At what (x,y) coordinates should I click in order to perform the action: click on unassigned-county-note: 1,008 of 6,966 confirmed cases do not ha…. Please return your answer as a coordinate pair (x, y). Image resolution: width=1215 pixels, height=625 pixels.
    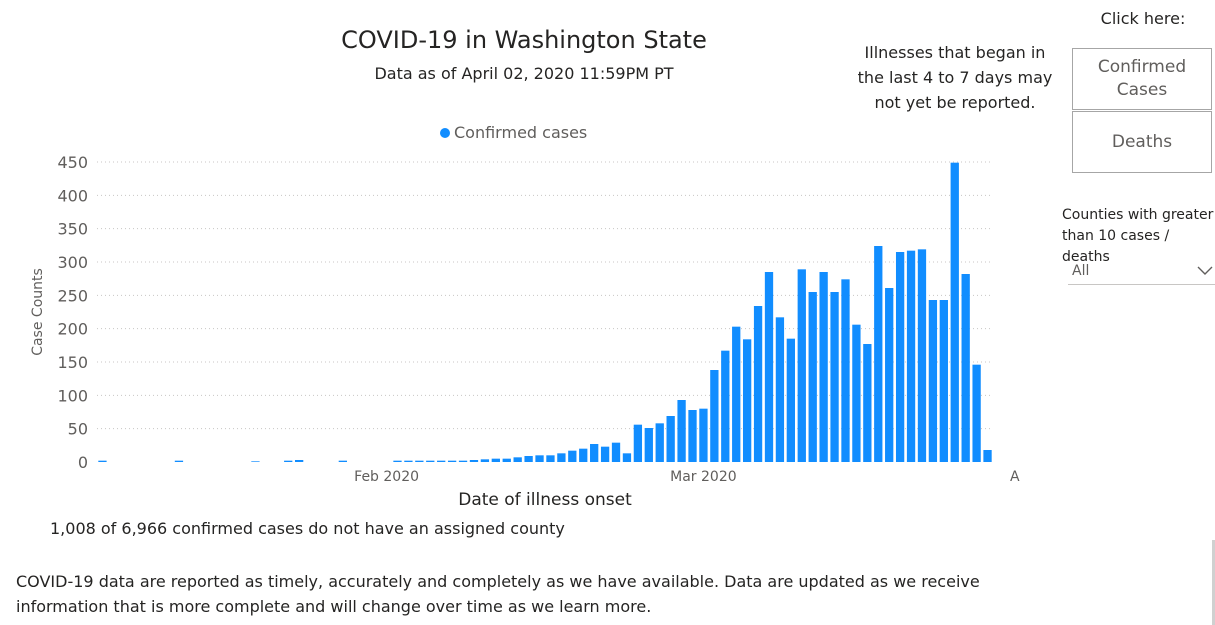
    Looking at the image, I should click on (307, 528).